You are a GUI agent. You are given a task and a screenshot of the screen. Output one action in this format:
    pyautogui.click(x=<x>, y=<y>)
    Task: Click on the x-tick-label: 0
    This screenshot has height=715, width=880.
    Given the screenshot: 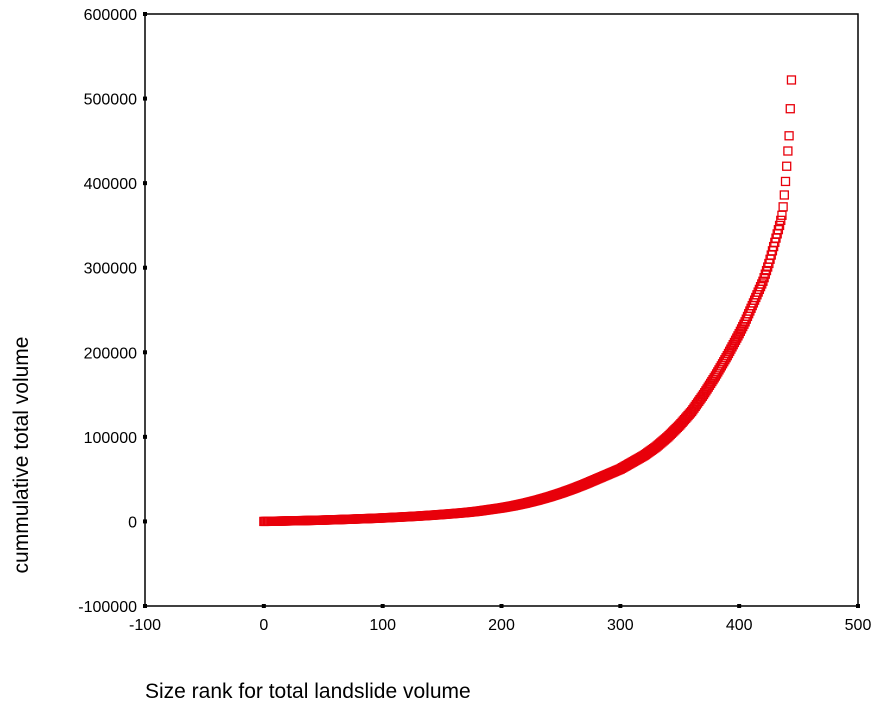 What is the action you would take?
    pyautogui.click(x=263, y=625)
    